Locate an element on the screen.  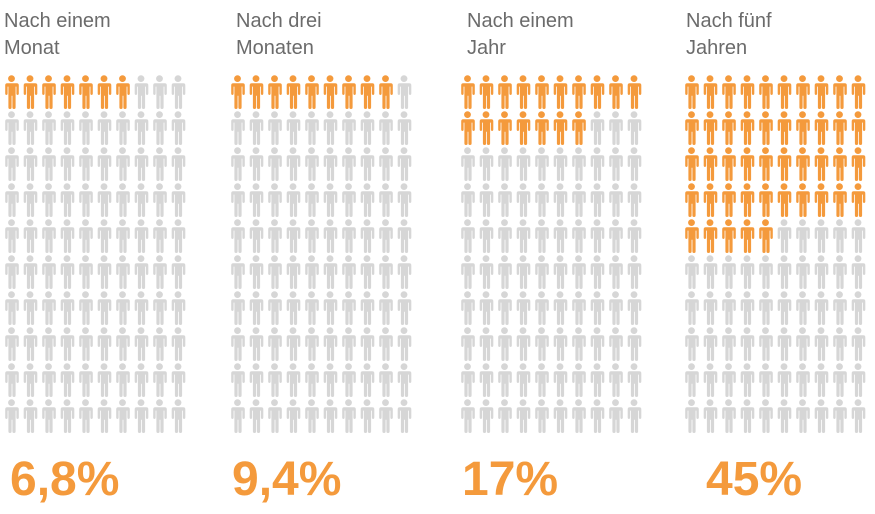
panel-value: 6,8% is located at coordinates (65, 479).